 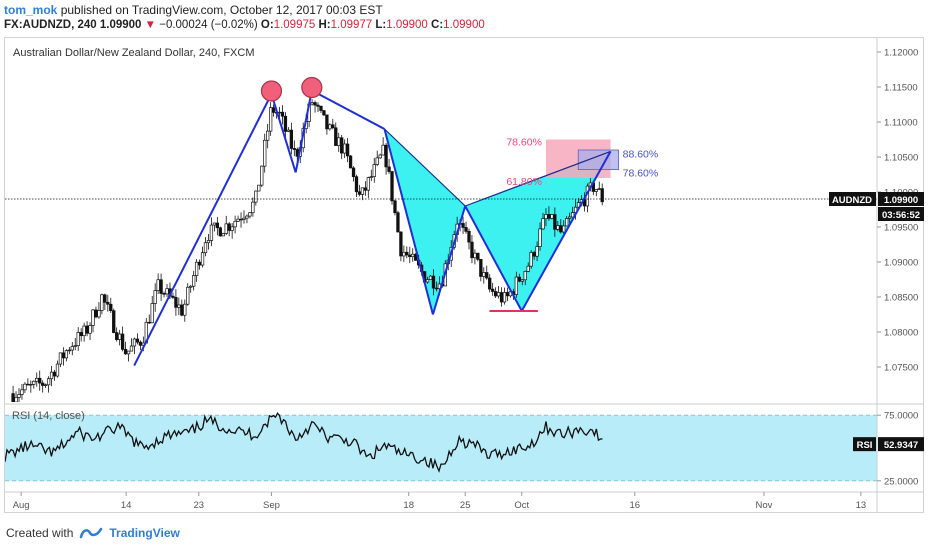 What do you see at coordinates (901, 263) in the screenshot?
I see `price-tick-label: 1.09000` at bounding box center [901, 263].